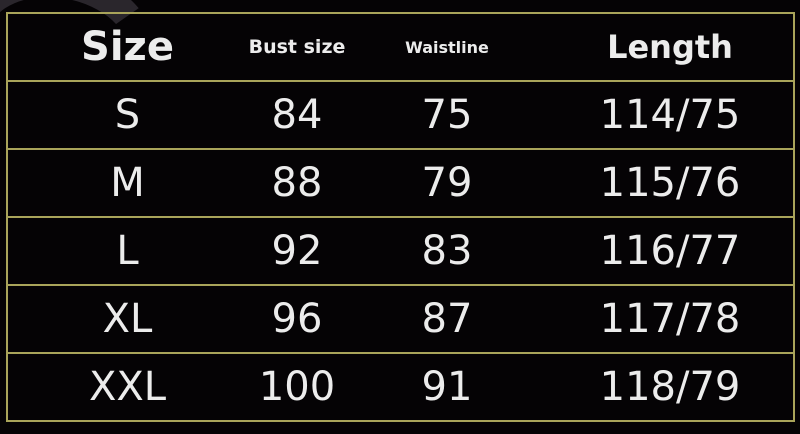 The image size is (800, 434). What do you see at coordinates (297, 47) in the screenshot?
I see `header-bust: Bust size` at bounding box center [297, 47].